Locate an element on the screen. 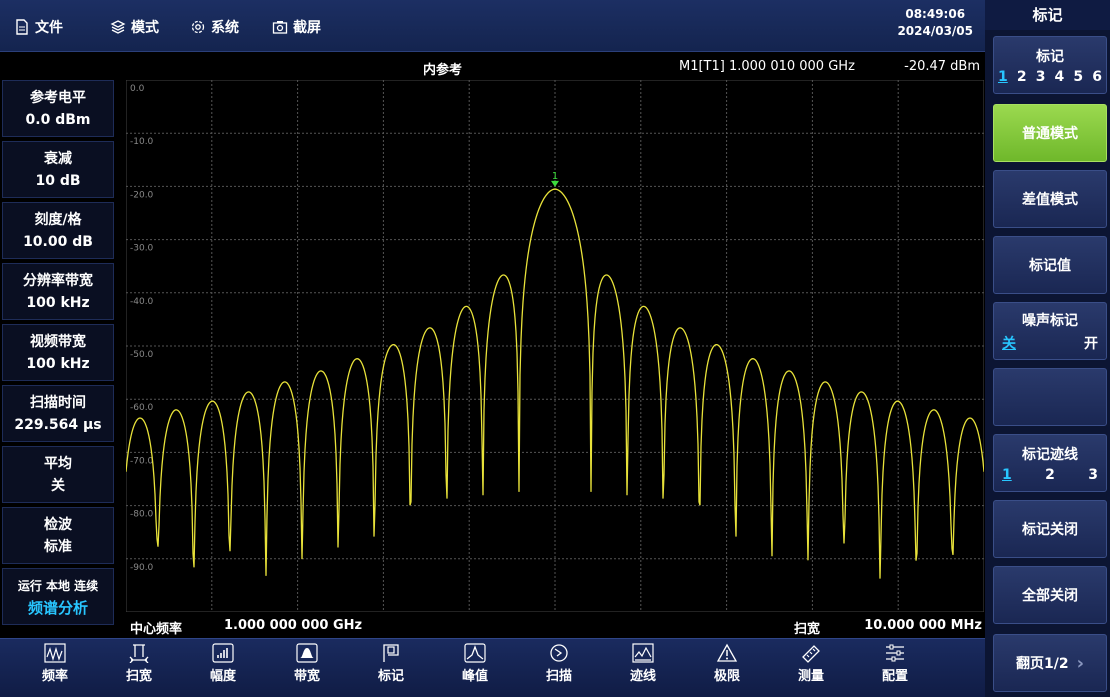 Image resolution: width=1110 pixels, height=697 pixels. marker-option-3: 3 is located at coordinates (1040, 76).